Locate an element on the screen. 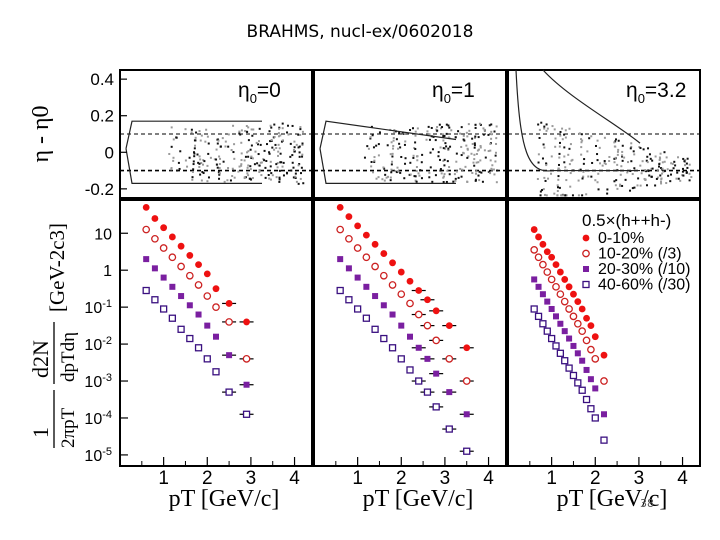 The height and width of the screenshot is (540, 720). x-tick-label: 4 is located at coordinates (682, 478).